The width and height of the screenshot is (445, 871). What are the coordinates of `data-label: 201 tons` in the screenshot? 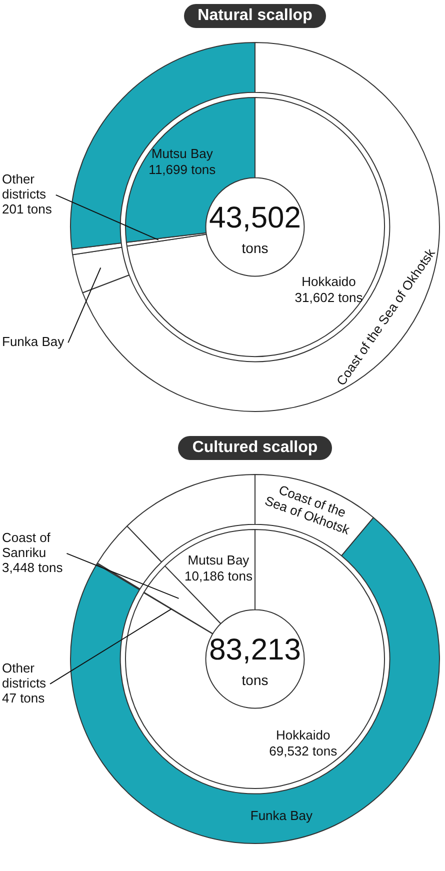 It's located at (27, 209).